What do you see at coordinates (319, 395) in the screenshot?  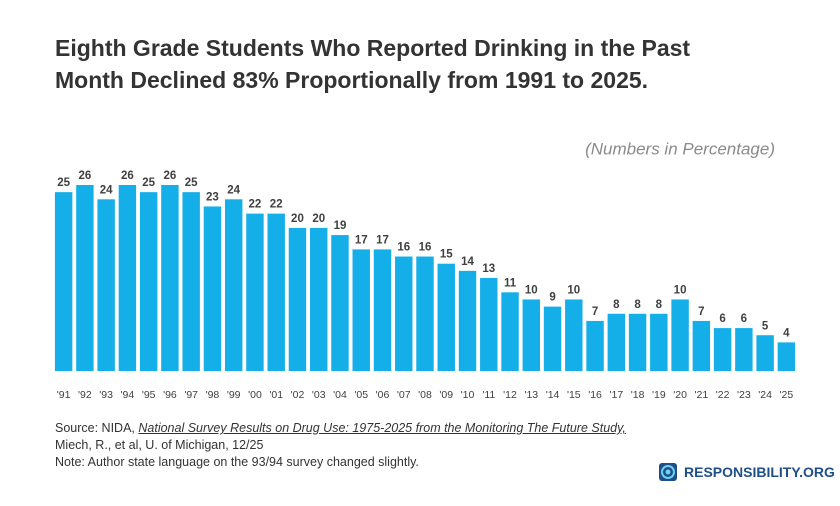 I see `x-tick-label: '03` at bounding box center [319, 395].